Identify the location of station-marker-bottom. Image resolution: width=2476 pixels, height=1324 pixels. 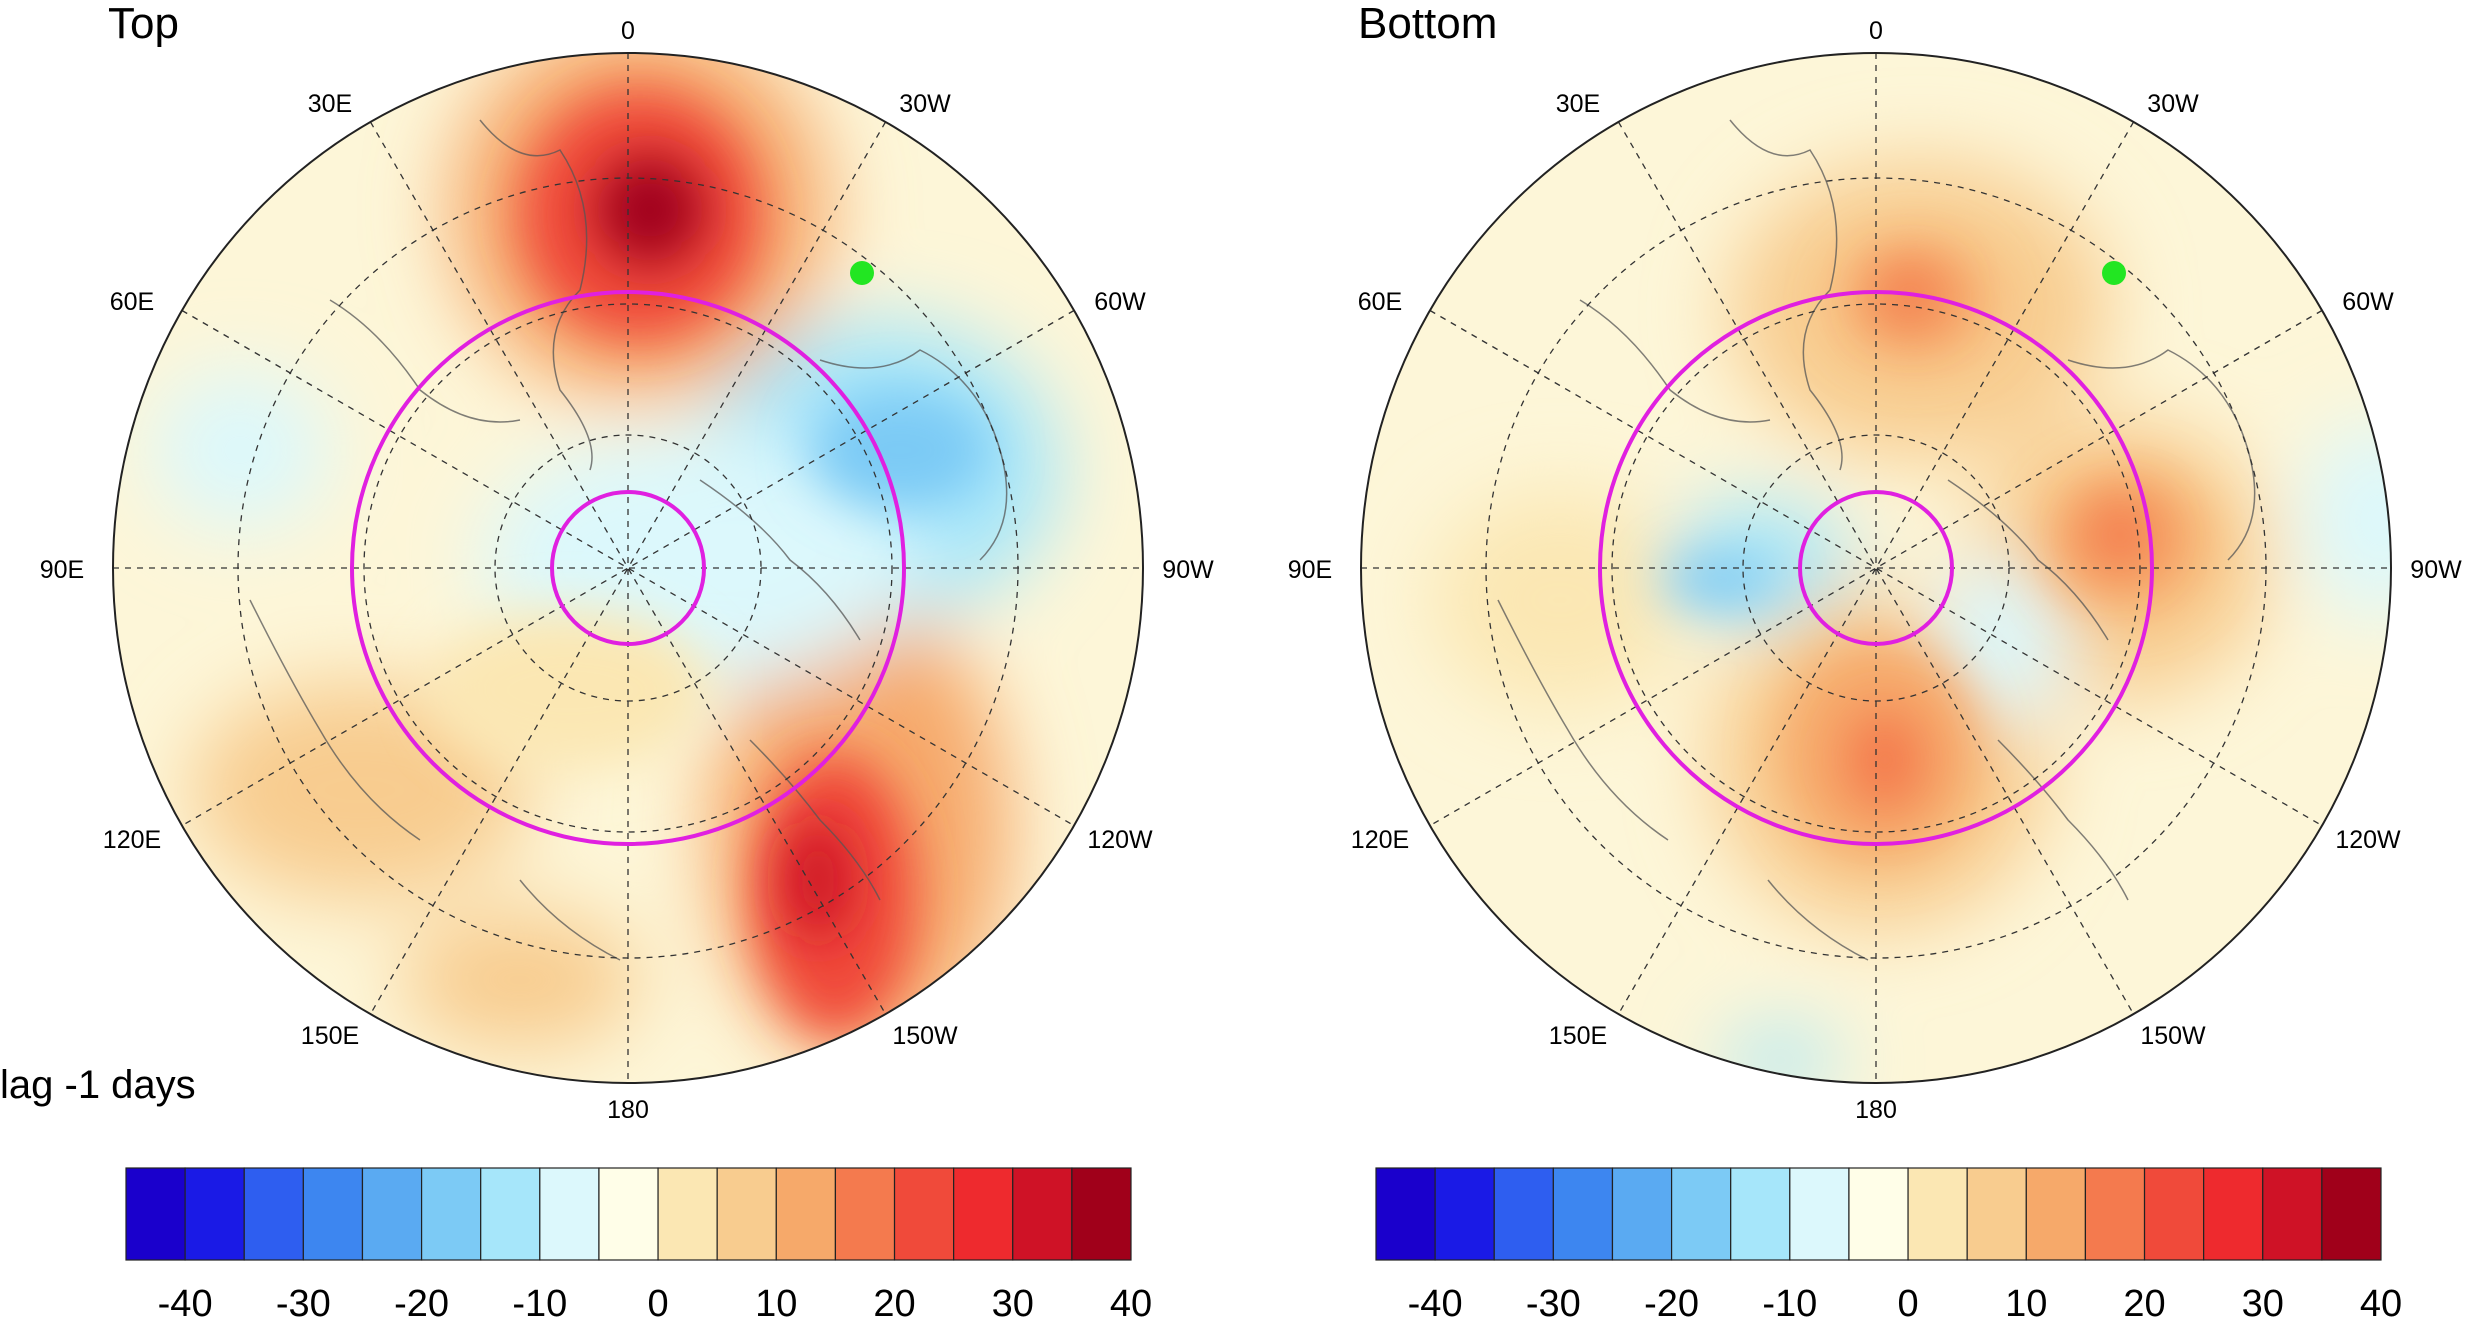
(2114, 273).